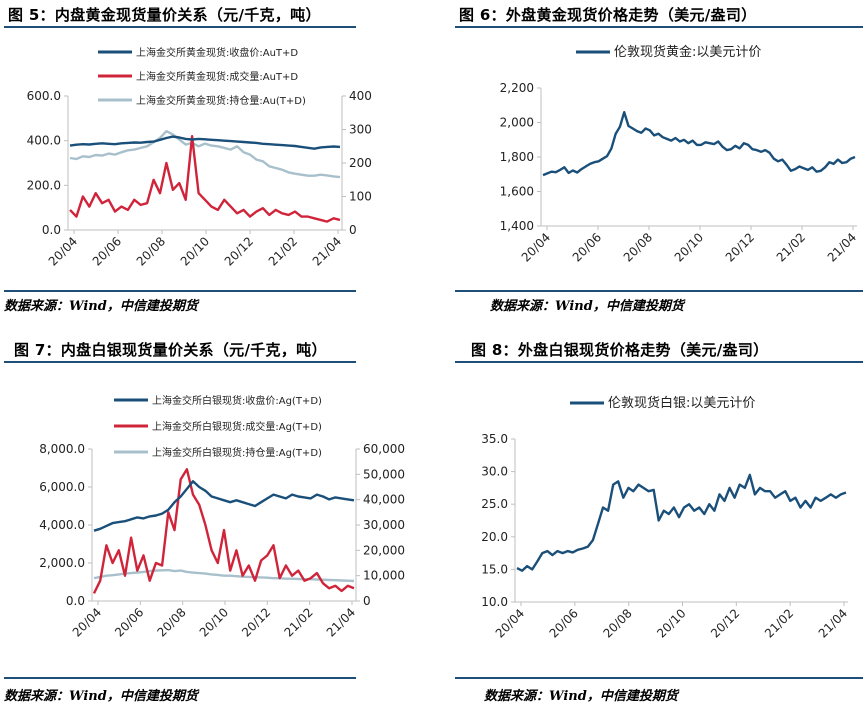  What do you see at coordinates (587, 306) in the screenshot?
I see `figure-6-source: 数据来源：Wind，中信建投期货` at bounding box center [587, 306].